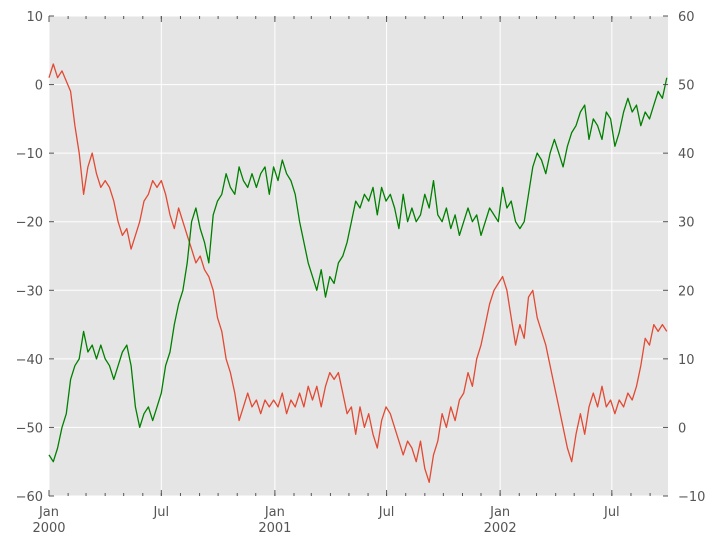 Image resolution: width=715 pixels, height=548 pixels. I want to click on y-right-tick-label: 0, so click(682, 428).